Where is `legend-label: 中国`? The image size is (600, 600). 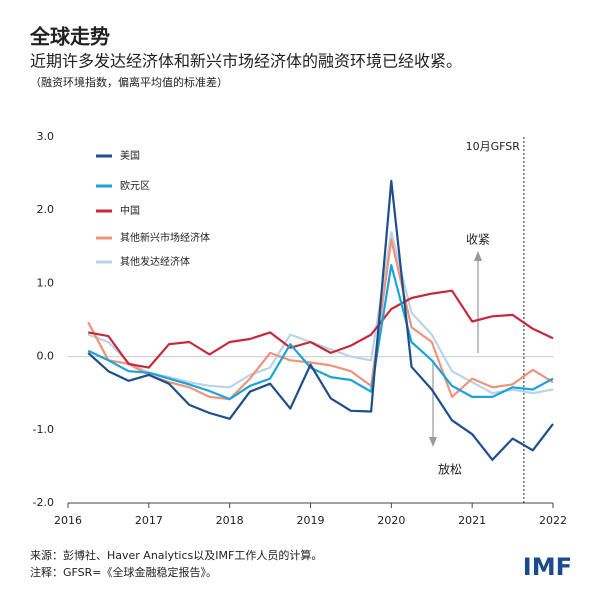
legend-label: 中国 is located at coordinates (130, 210).